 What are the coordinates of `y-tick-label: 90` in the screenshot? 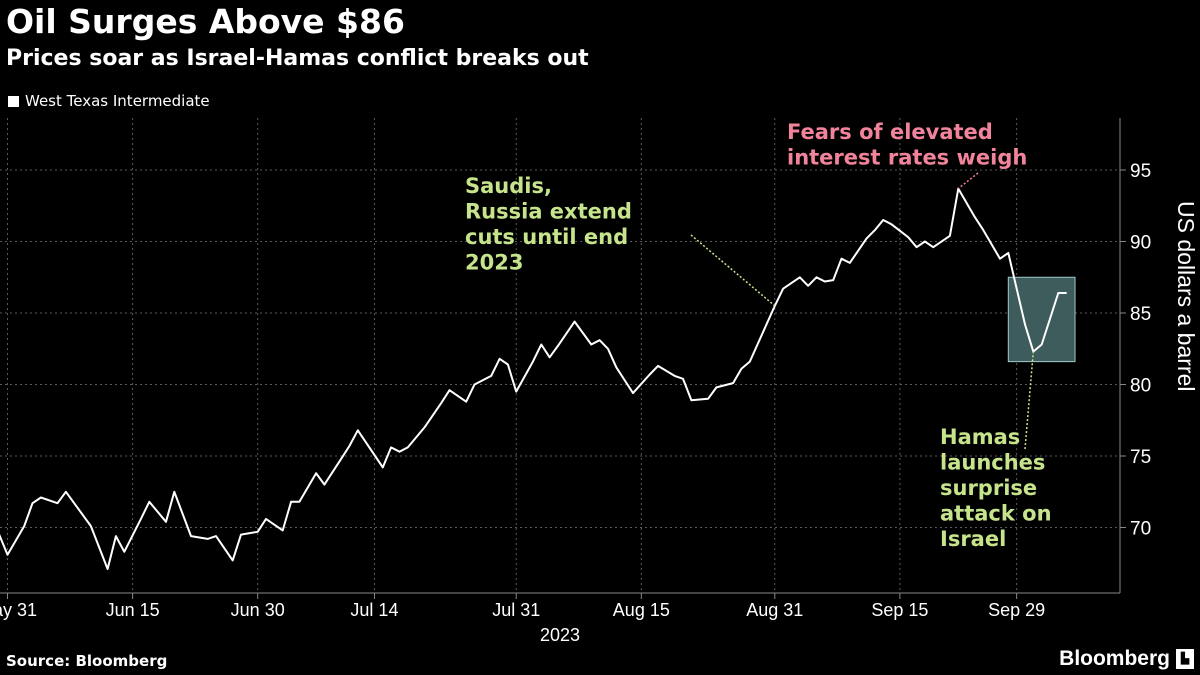 It's located at (1140, 243).